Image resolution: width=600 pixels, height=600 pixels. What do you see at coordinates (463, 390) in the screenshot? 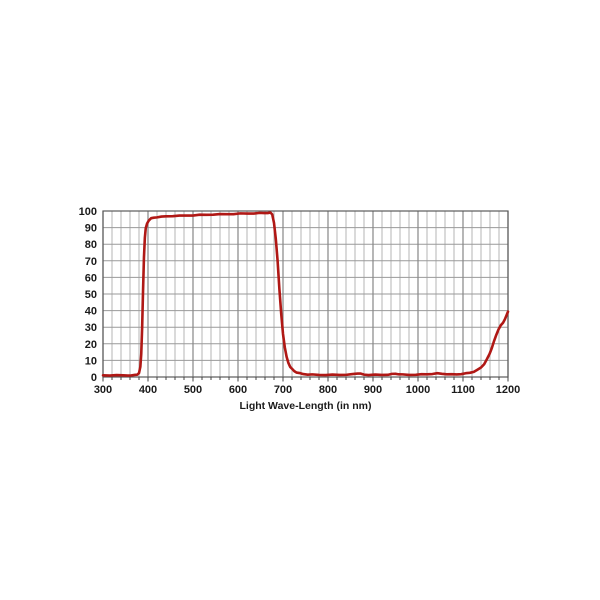
I see `x-tick-label: 1100` at bounding box center [463, 390].